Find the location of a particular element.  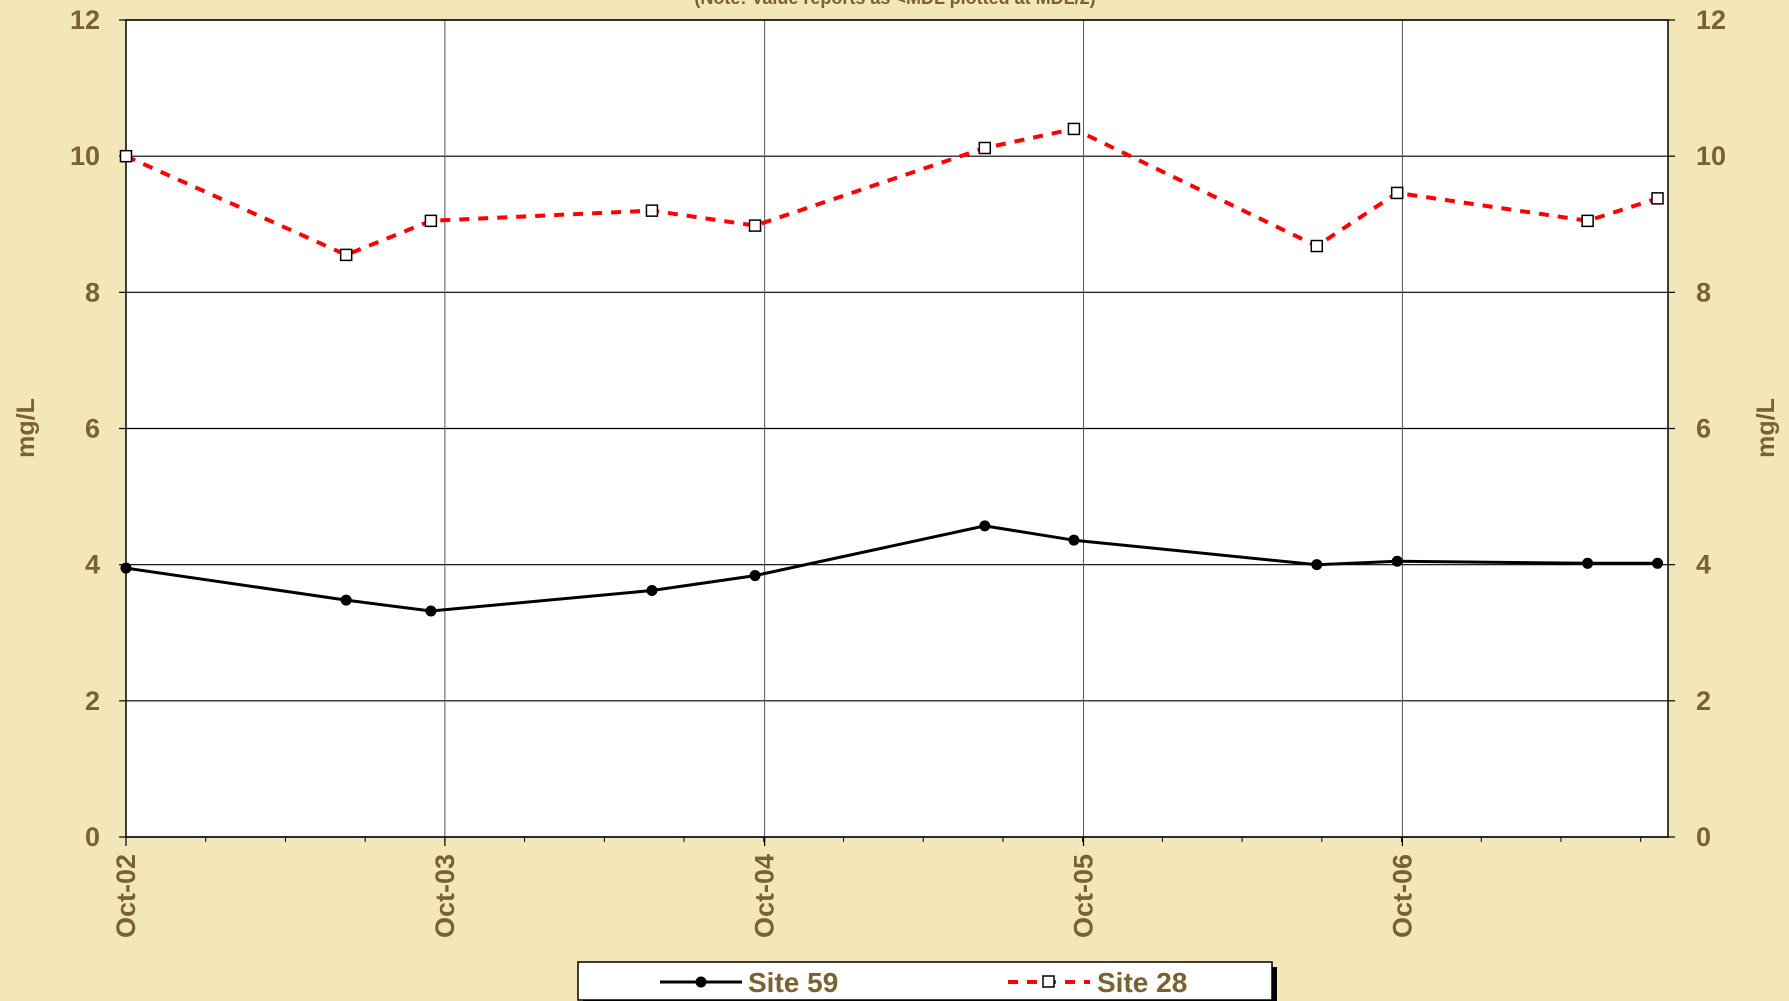

legend: Site 59 Site 28 is located at coordinates (927, 981).